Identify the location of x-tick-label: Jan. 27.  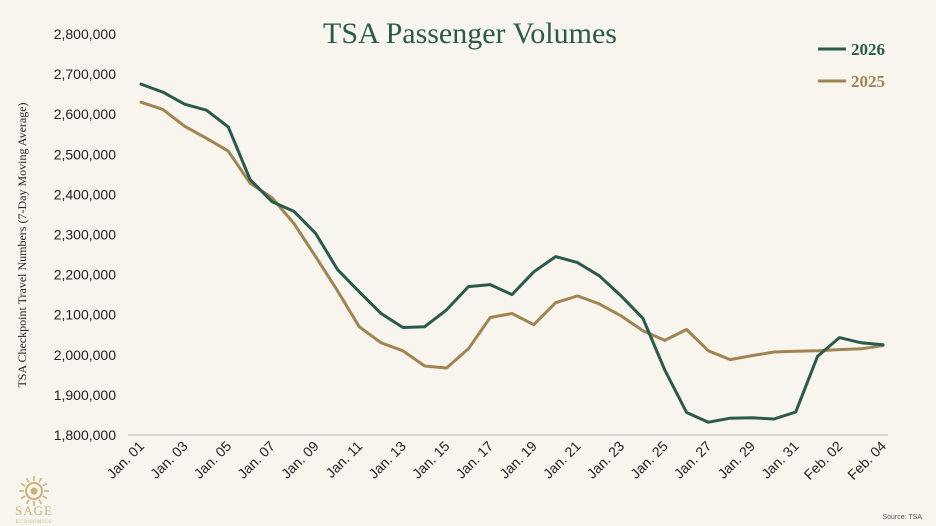
(693, 460).